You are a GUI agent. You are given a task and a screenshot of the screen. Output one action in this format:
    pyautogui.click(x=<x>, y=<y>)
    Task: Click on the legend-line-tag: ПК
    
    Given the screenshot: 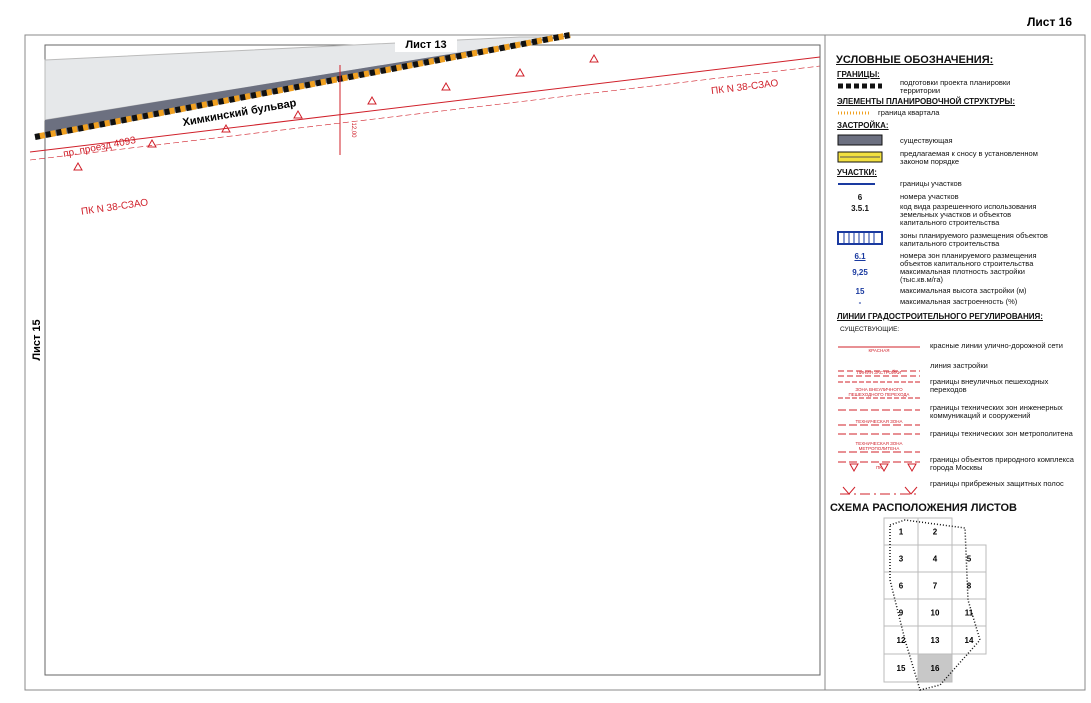 What is the action you would take?
    pyautogui.click(x=879, y=467)
    